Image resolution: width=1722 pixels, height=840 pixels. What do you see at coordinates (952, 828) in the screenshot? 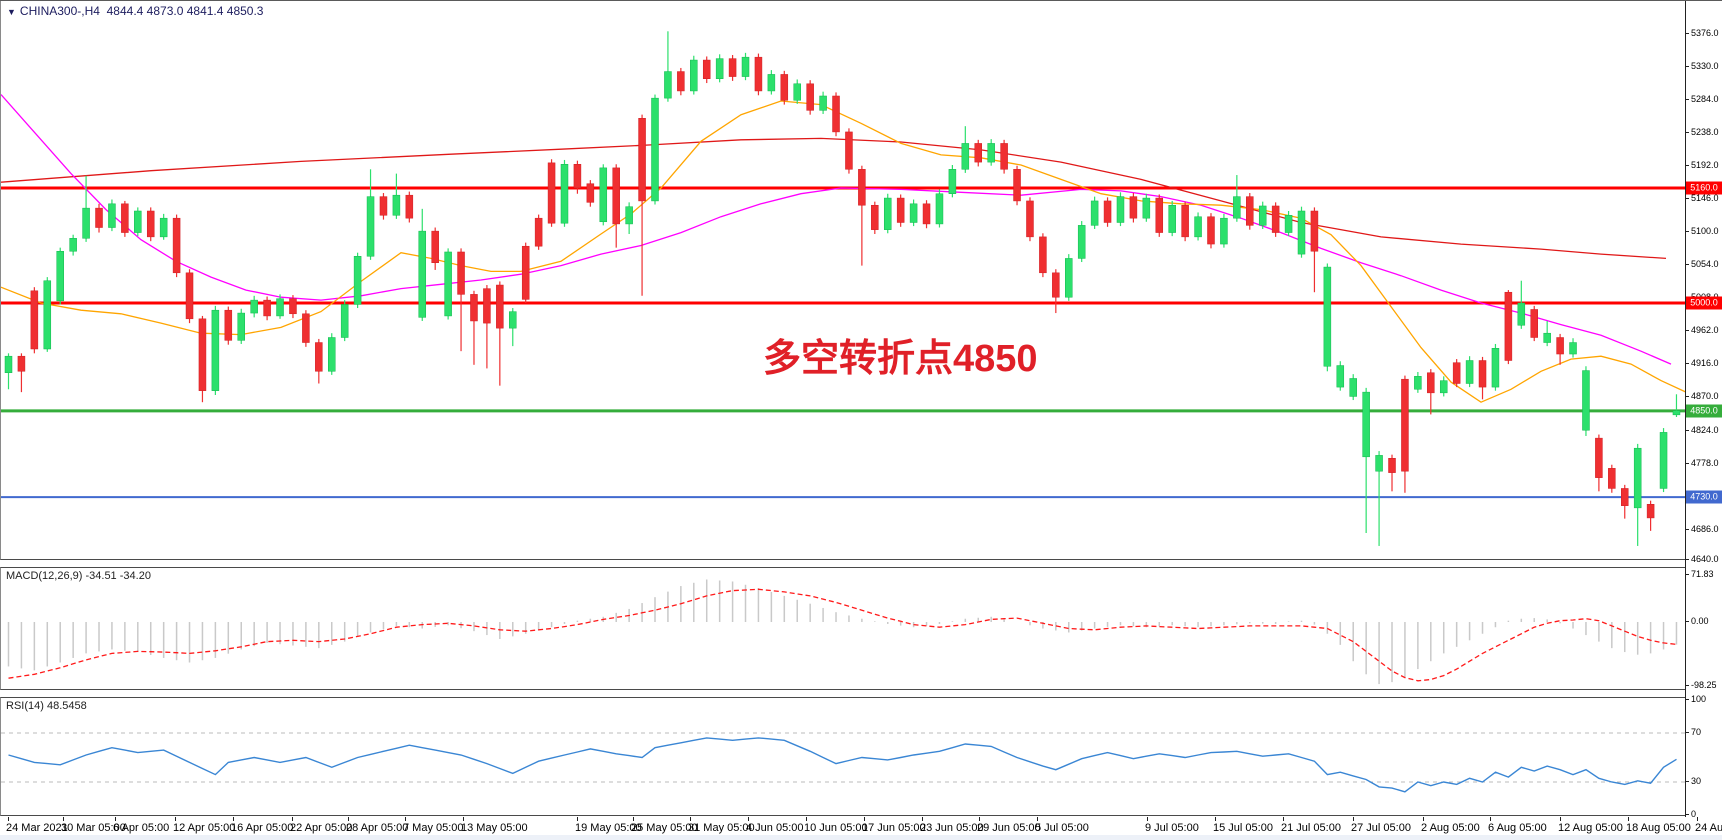
I see `time-tick-label: 23 Jun 05:00` at bounding box center [952, 828].